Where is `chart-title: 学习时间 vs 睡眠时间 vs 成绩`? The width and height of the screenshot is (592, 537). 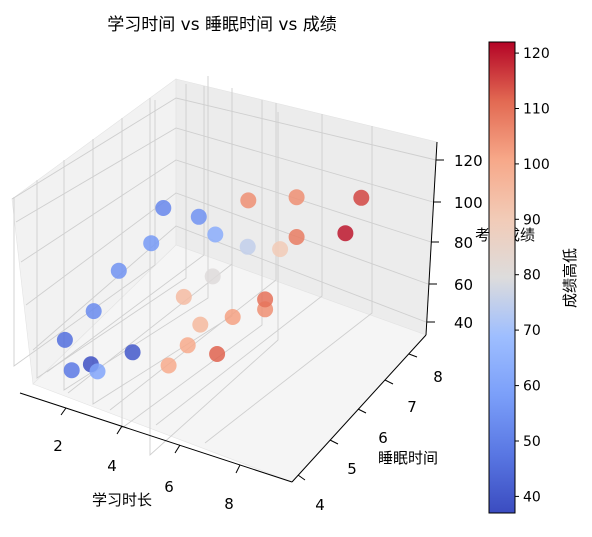 chart-title: 学习时间 vs 睡眠时间 vs 成绩 is located at coordinates (221, 25).